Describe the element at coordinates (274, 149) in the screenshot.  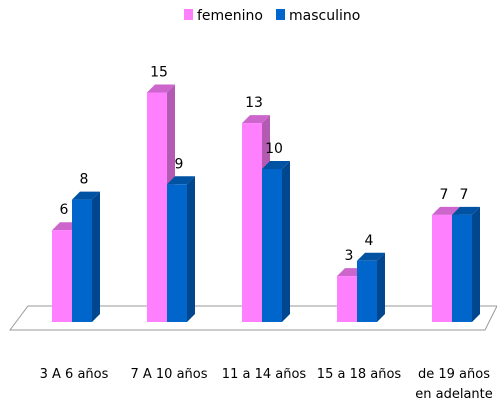
I see `data-label: 10` at that location.